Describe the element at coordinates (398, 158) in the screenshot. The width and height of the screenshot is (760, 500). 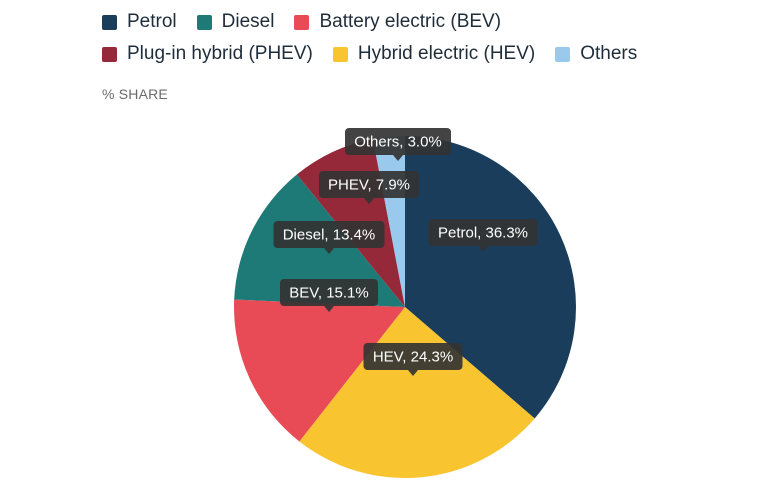
I see `data-label-pointer-others` at that location.